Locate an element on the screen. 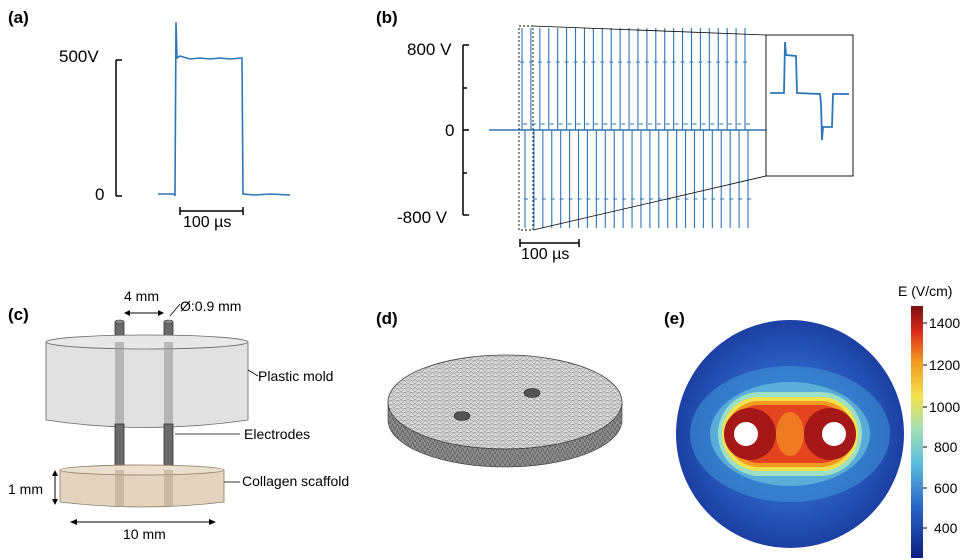 The height and width of the screenshot is (560, 971). panel-b-inset-box is located at coordinates (809, 105).